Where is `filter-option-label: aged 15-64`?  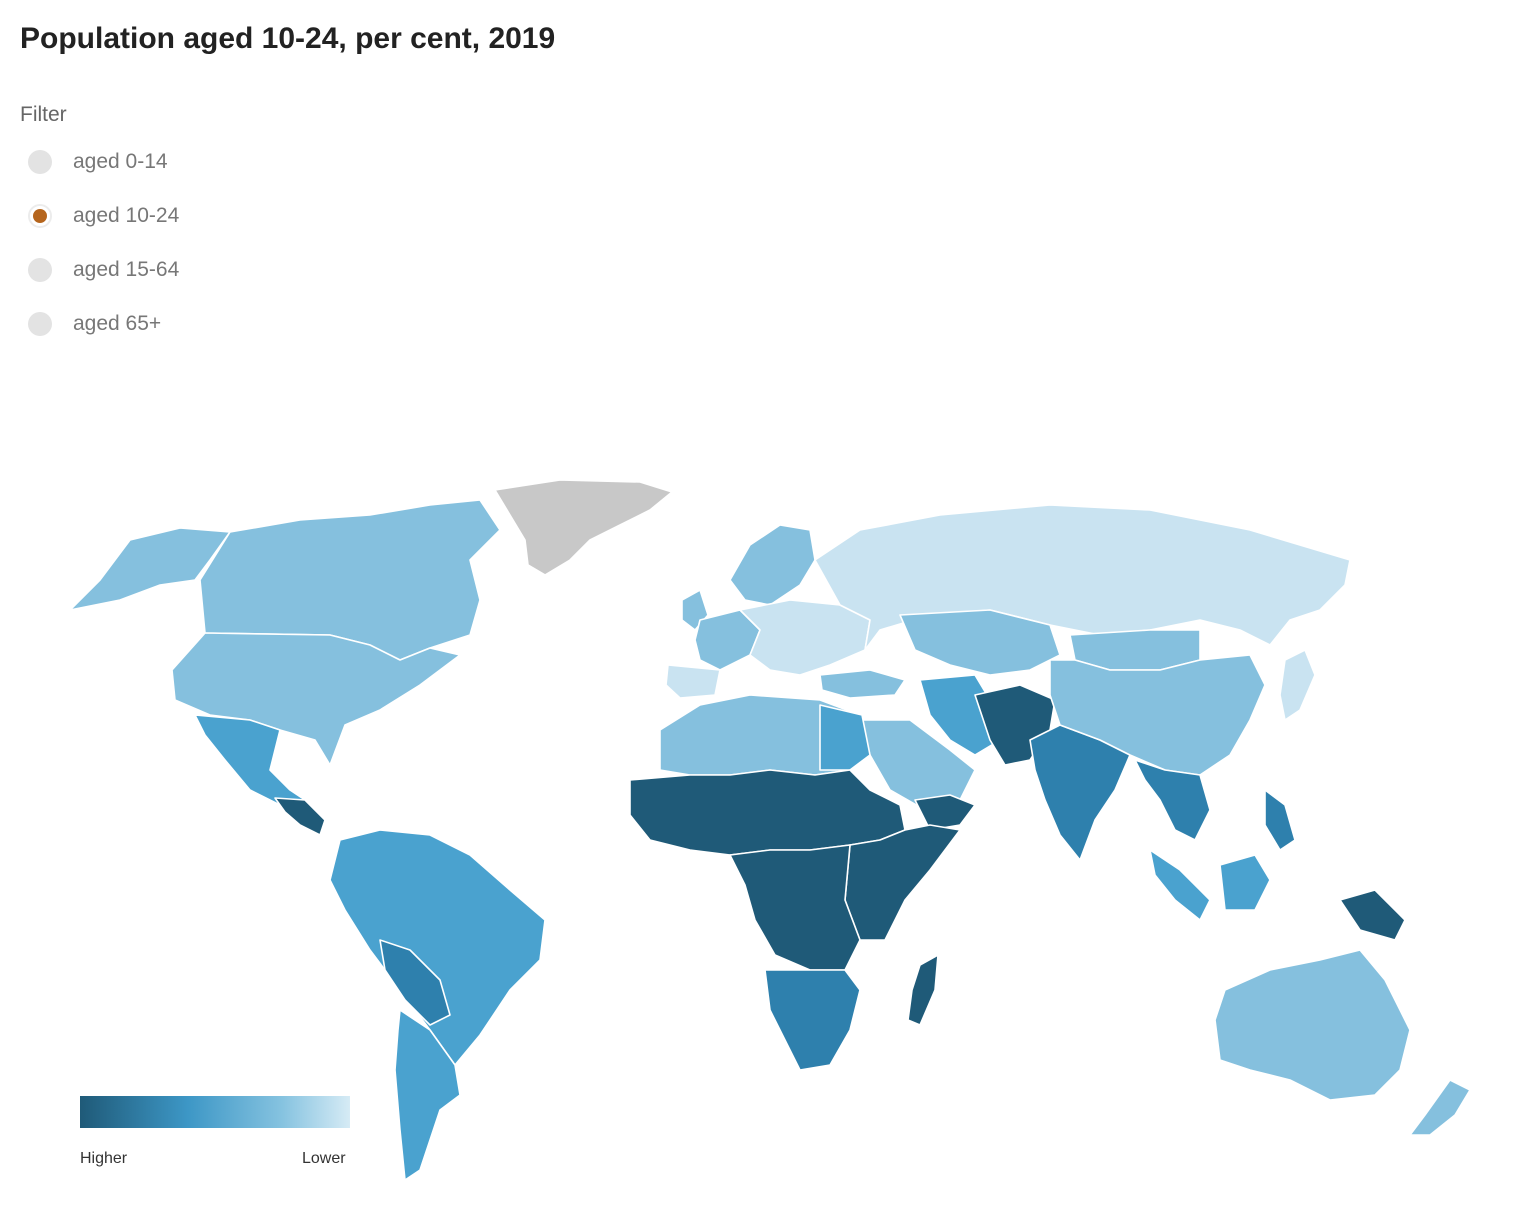
filter-option-label: aged 15-64 is located at coordinates (126, 269).